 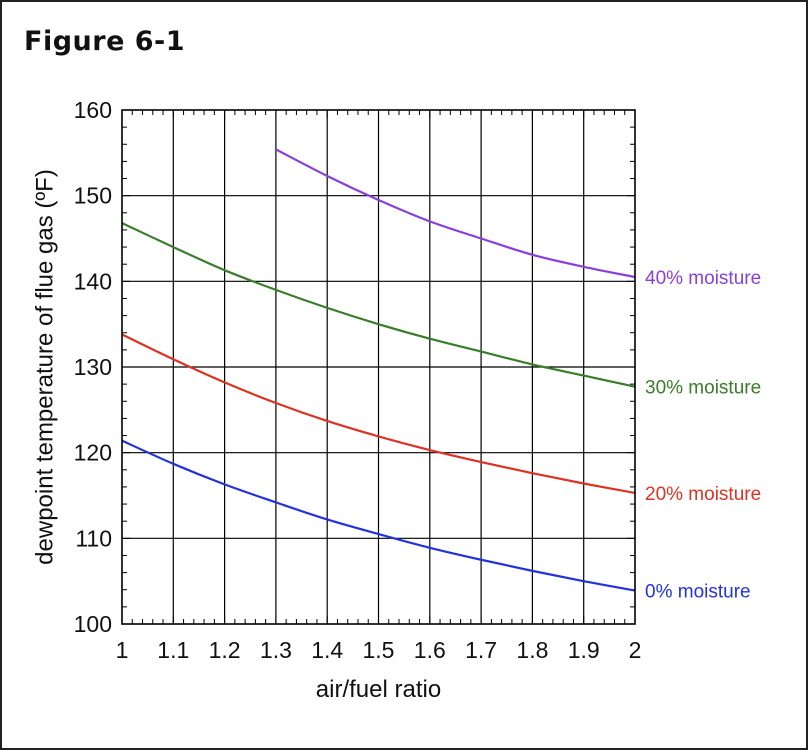 What do you see at coordinates (93, 538) in the screenshot?
I see `y-tick-label: 110` at bounding box center [93, 538].